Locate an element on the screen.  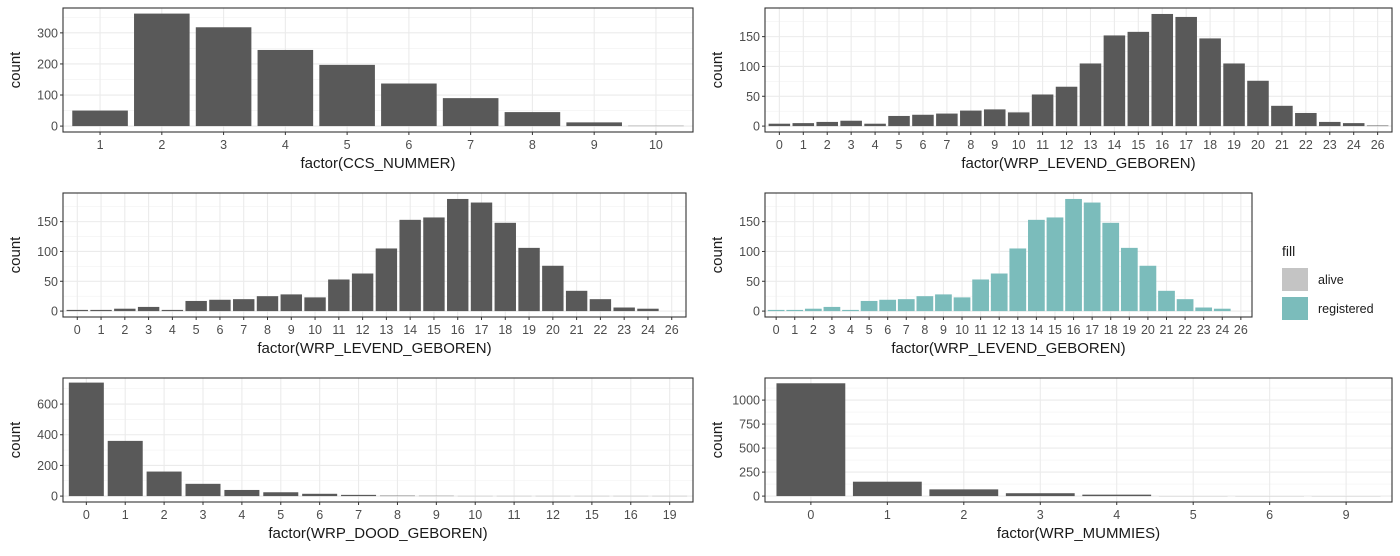
legend-label-registered: registered is located at coordinates (1346, 309).